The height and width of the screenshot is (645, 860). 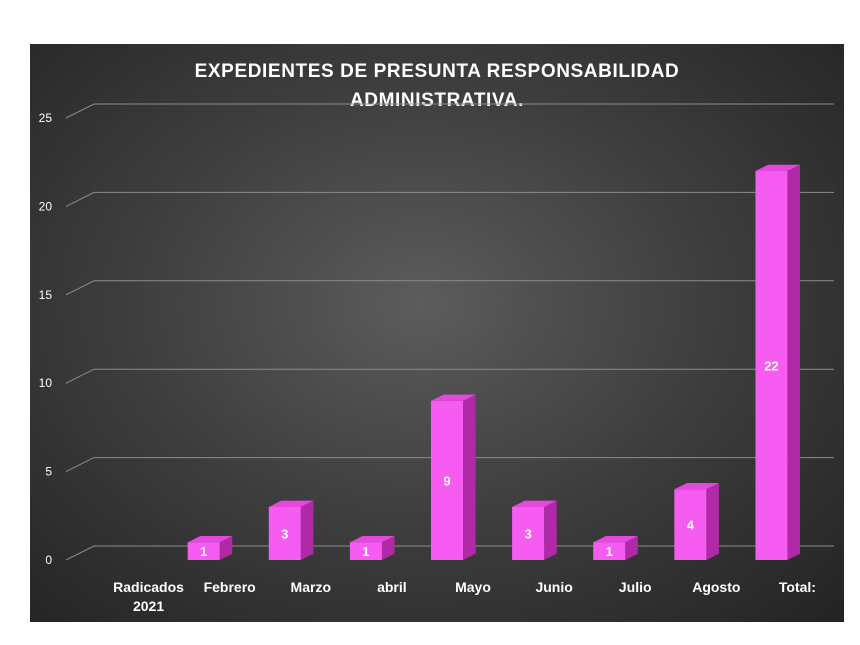 I want to click on x-label-7: Agosto, so click(x=716, y=587).